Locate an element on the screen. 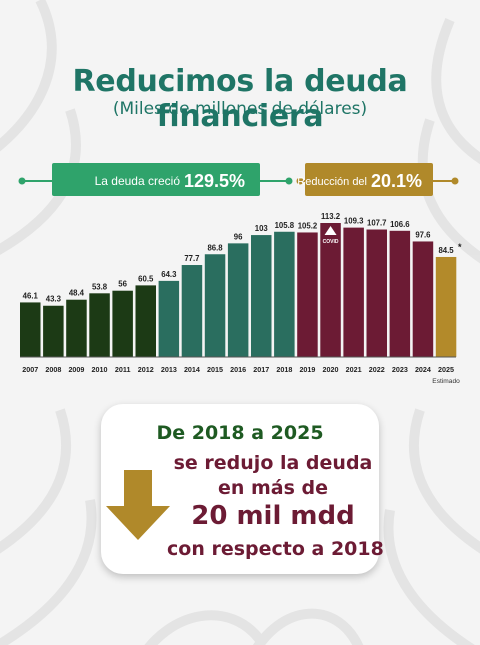  value-label-2014: 77.7 is located at coordinates (191, 258).